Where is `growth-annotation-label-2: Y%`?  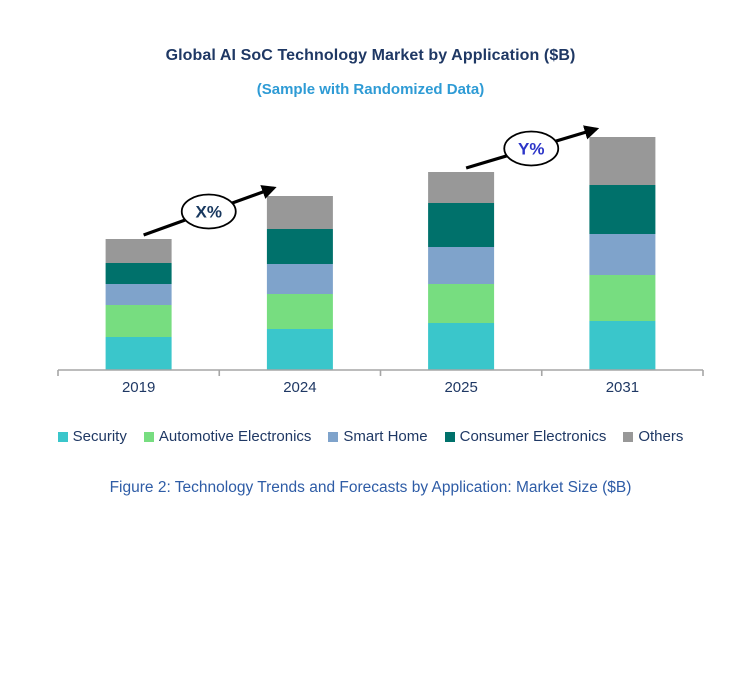
growth-annotation-label-2: Y% is located at coordinates (531, 149).